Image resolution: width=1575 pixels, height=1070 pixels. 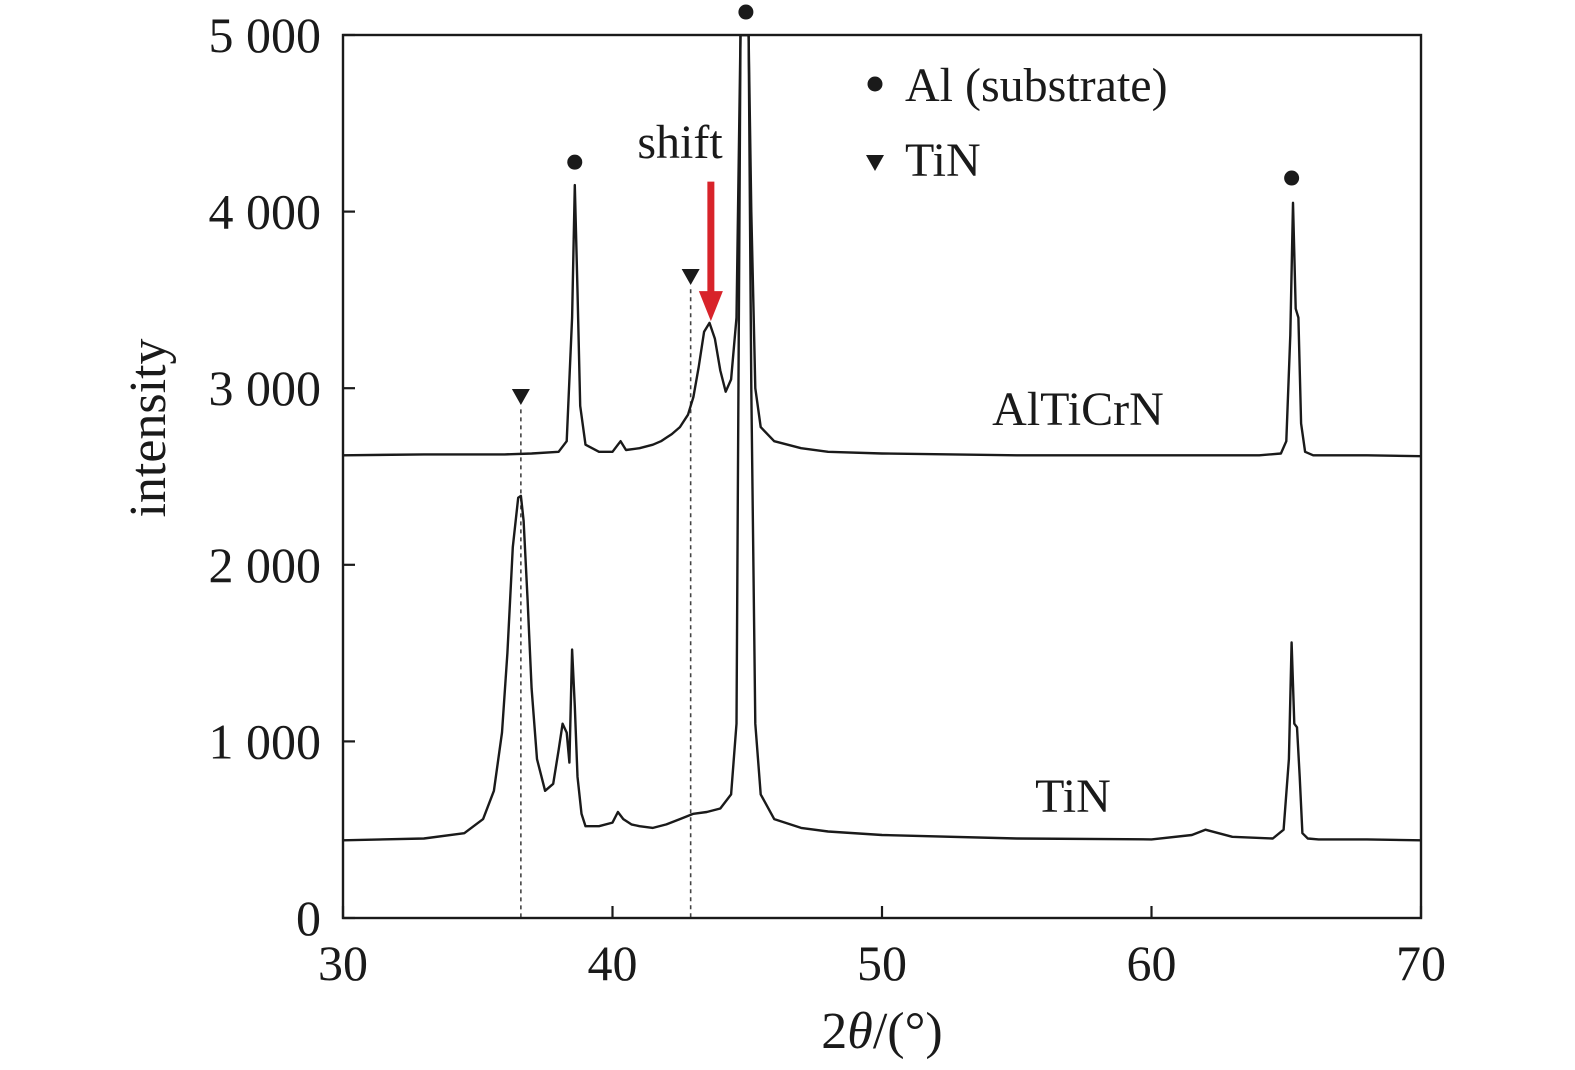 I want to click on x-axis-title: 2θ/(°), so click(x=881, y=1031).